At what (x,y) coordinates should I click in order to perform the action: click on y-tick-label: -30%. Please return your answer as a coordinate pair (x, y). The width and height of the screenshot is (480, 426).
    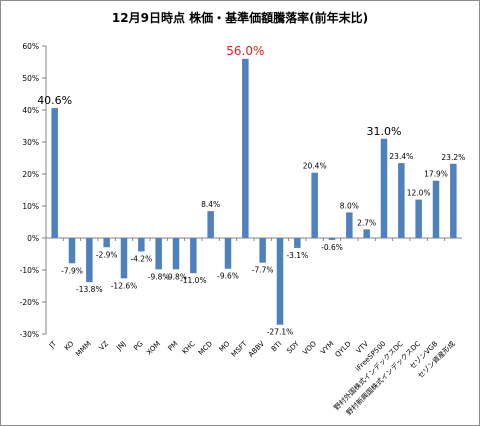
    Looking at the image, I should click on (29, 334).